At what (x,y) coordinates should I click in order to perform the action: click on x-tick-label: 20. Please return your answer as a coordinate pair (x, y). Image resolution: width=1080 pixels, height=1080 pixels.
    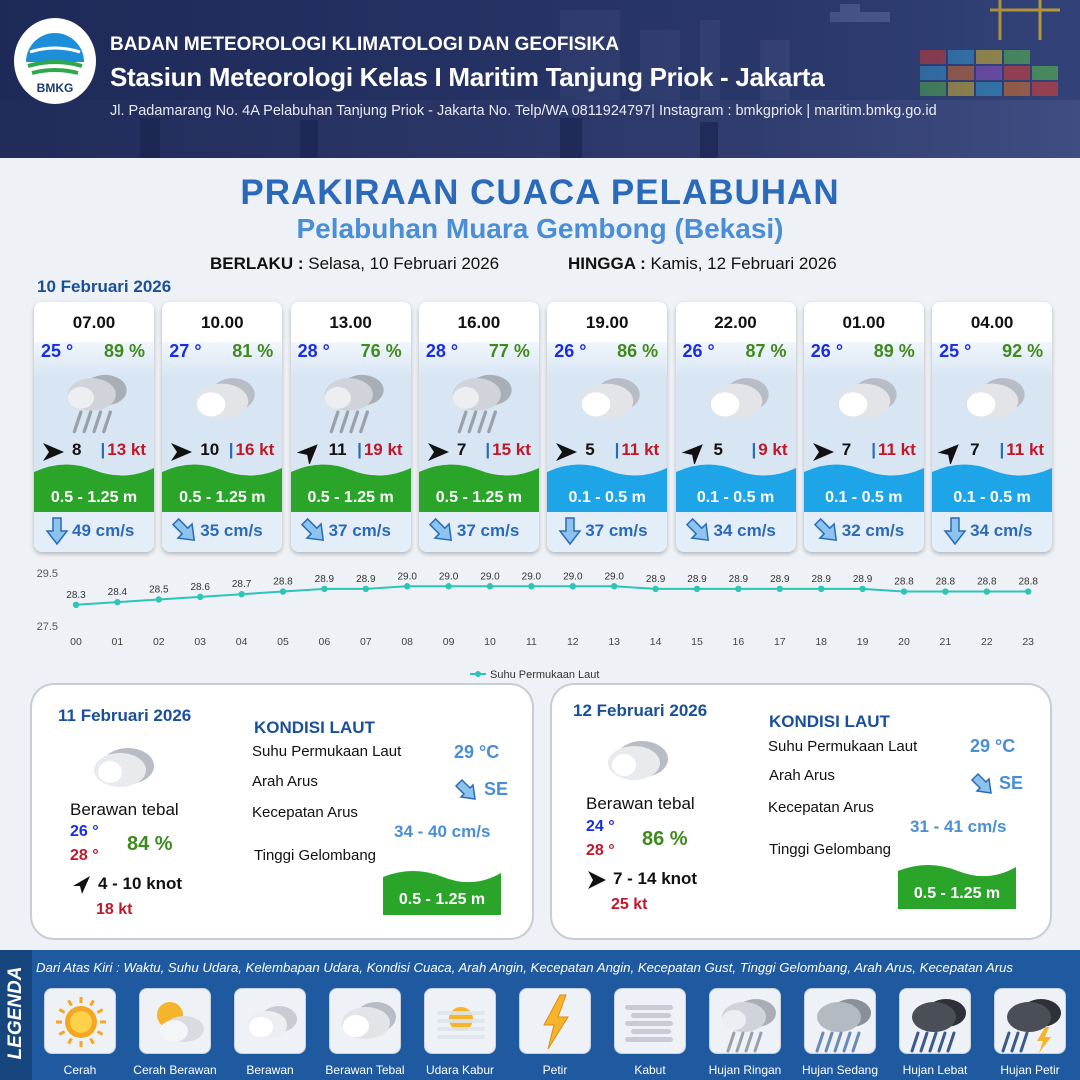
    Looking at the image, I should click on (904, 642).